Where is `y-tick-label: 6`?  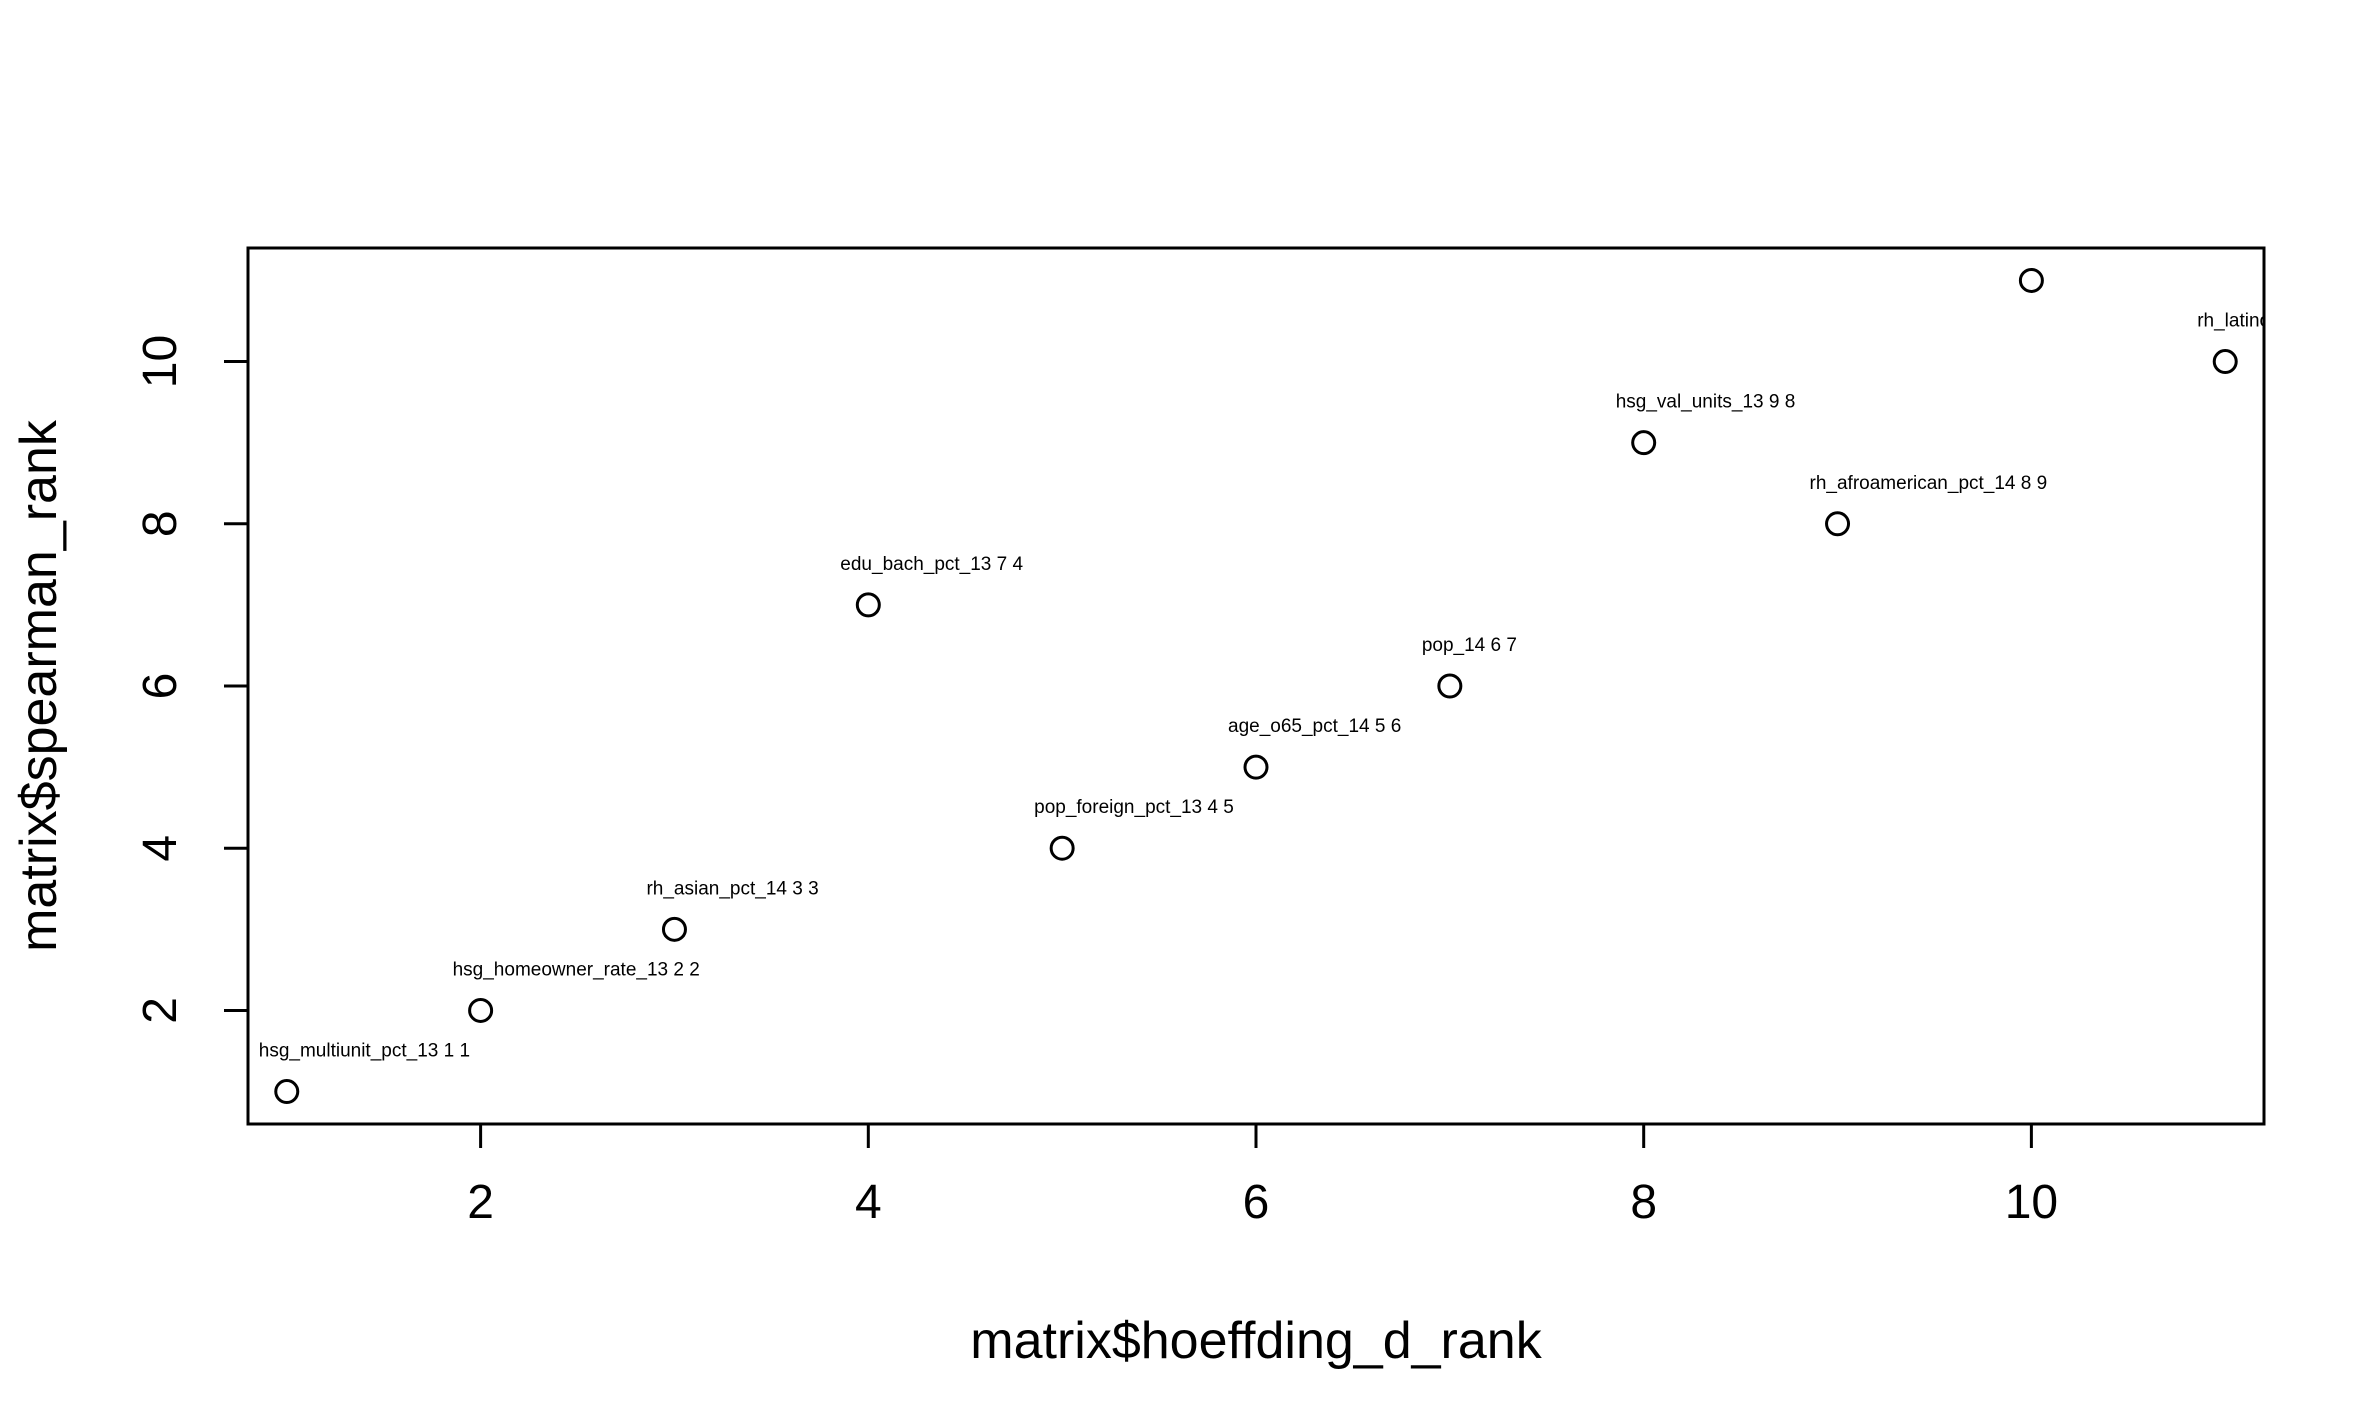
y-tick-label: 6 is located at coordinates (160, 686).